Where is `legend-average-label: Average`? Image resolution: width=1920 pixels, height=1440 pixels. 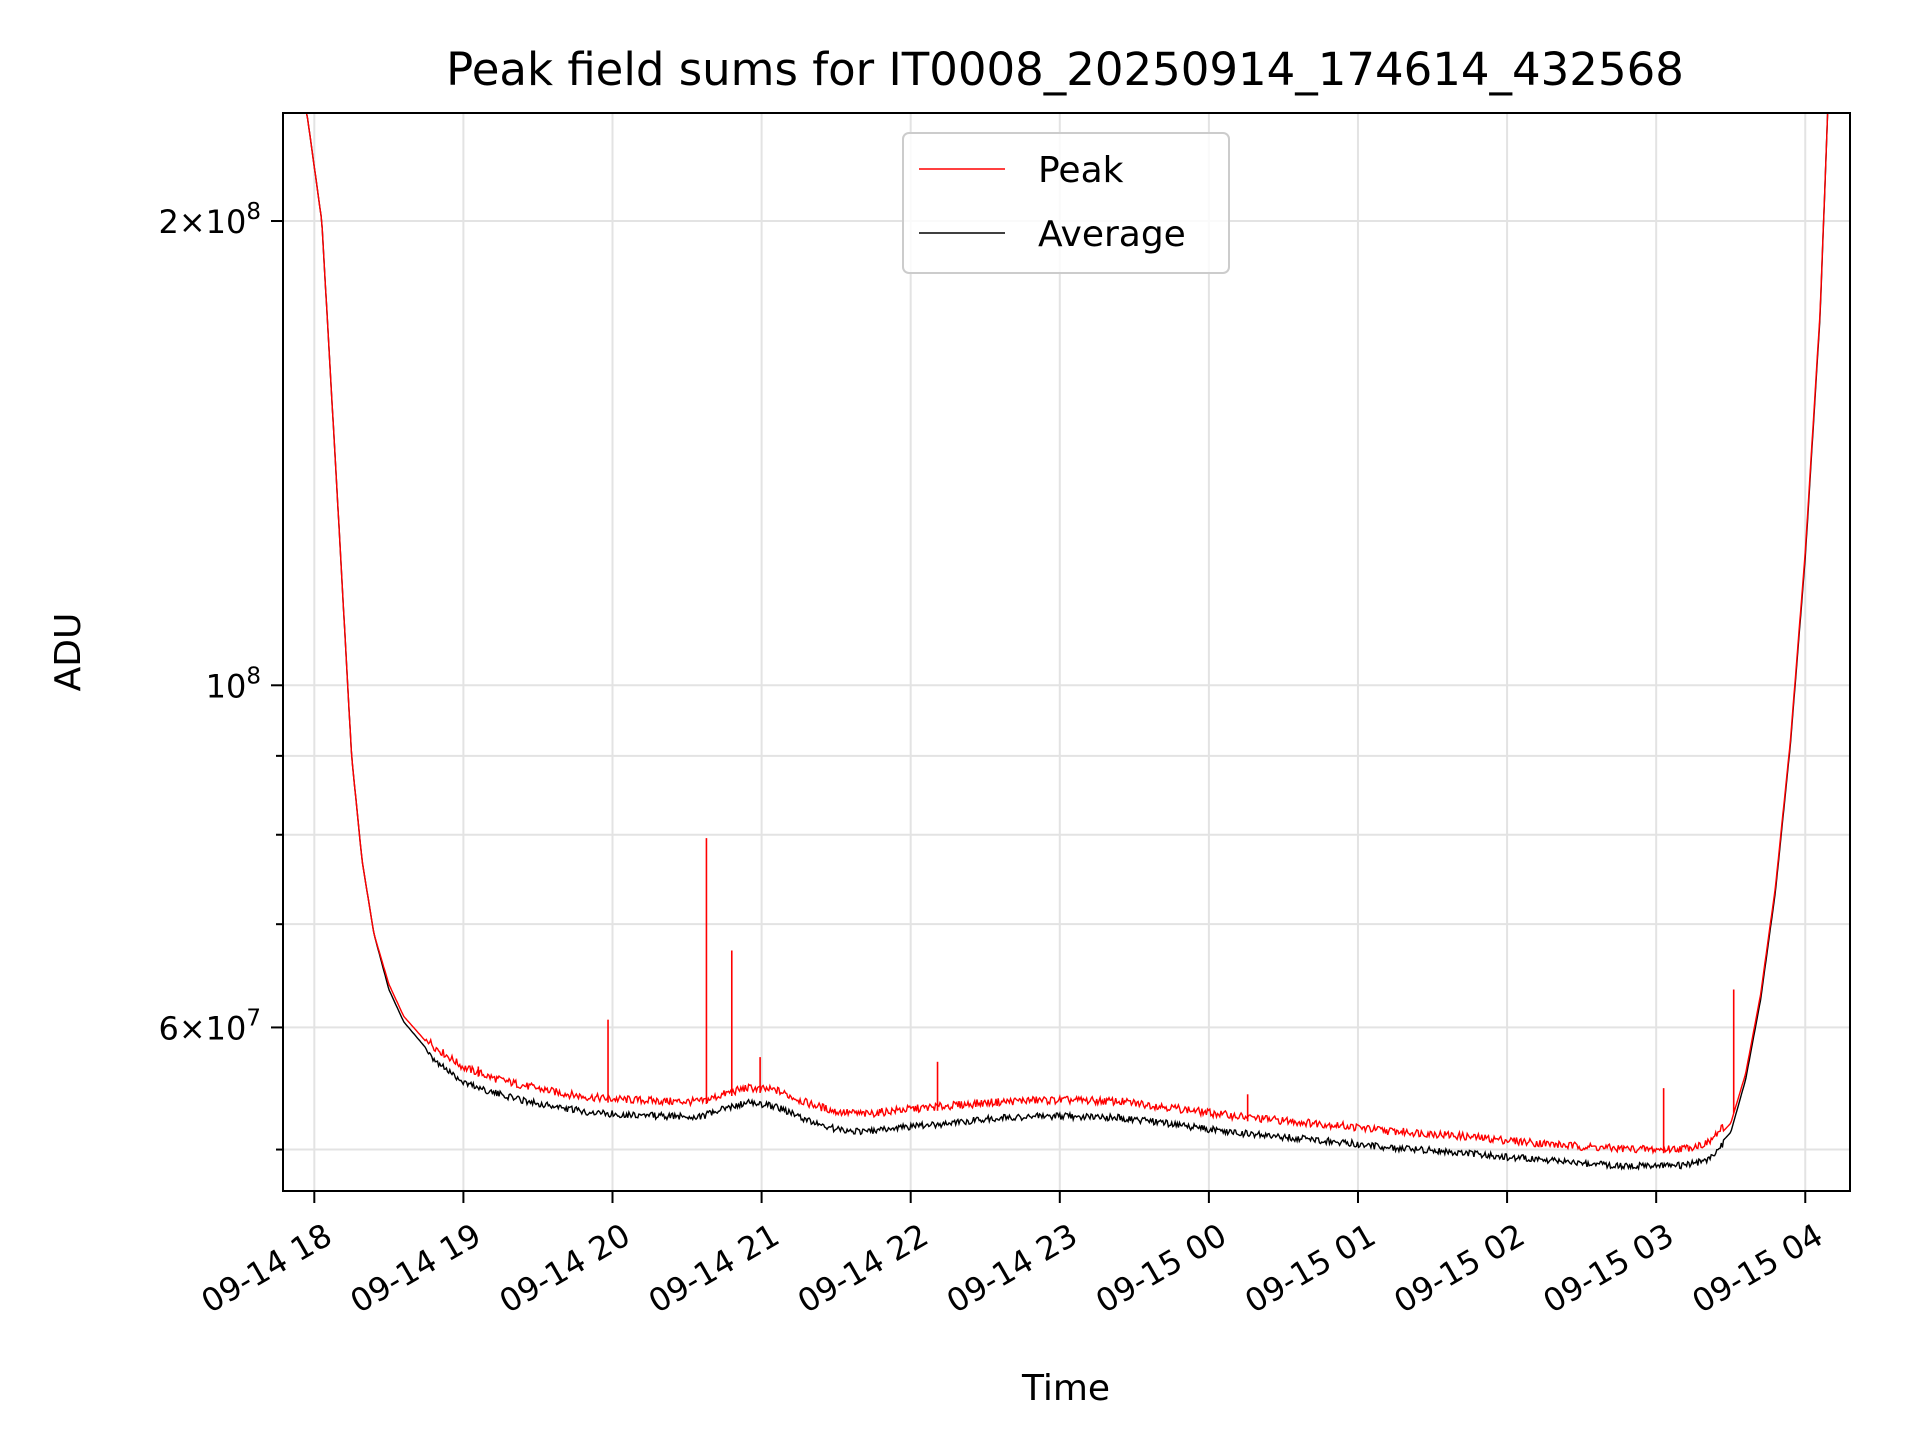
legend-average-label: Average is located at coordinates (1112, 234).